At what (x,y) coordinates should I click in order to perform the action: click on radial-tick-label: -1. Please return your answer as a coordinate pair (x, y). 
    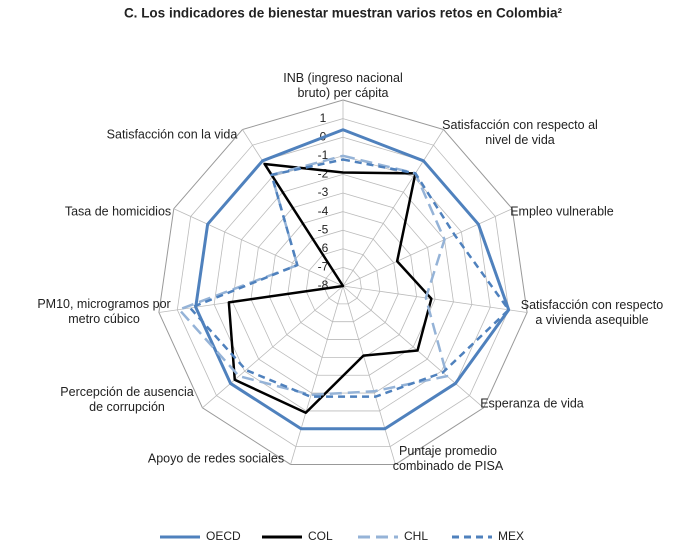
    Looking at the image, I should click on (323, 155).